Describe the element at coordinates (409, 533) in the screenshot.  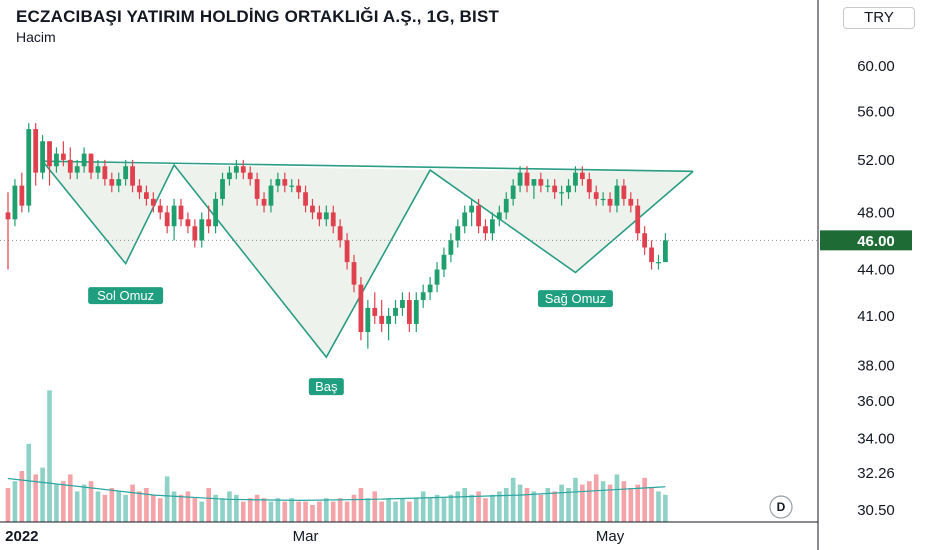
I see `time-axis: 2022 Mar May` at that location.